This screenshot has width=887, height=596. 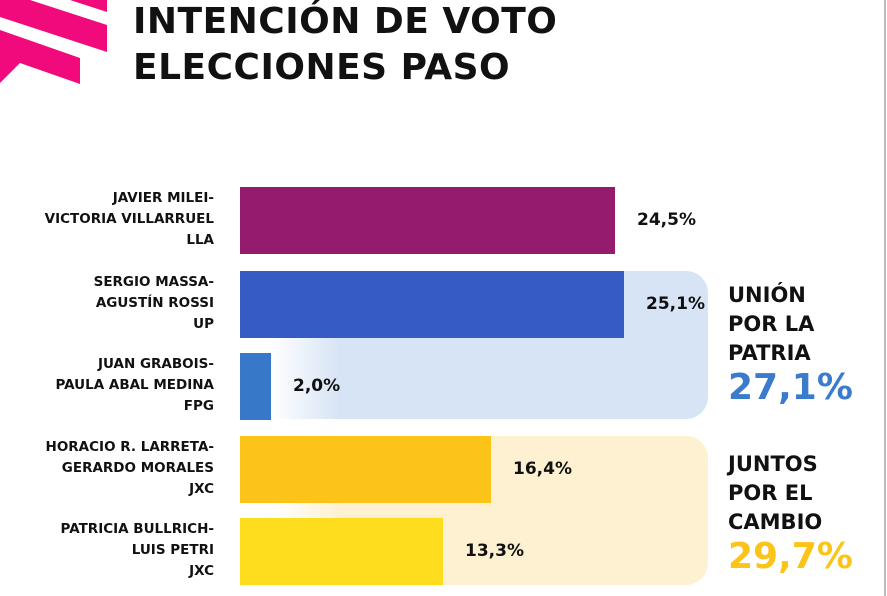 I want to click on group-total: 27,1%, so click(x=790, y=387).